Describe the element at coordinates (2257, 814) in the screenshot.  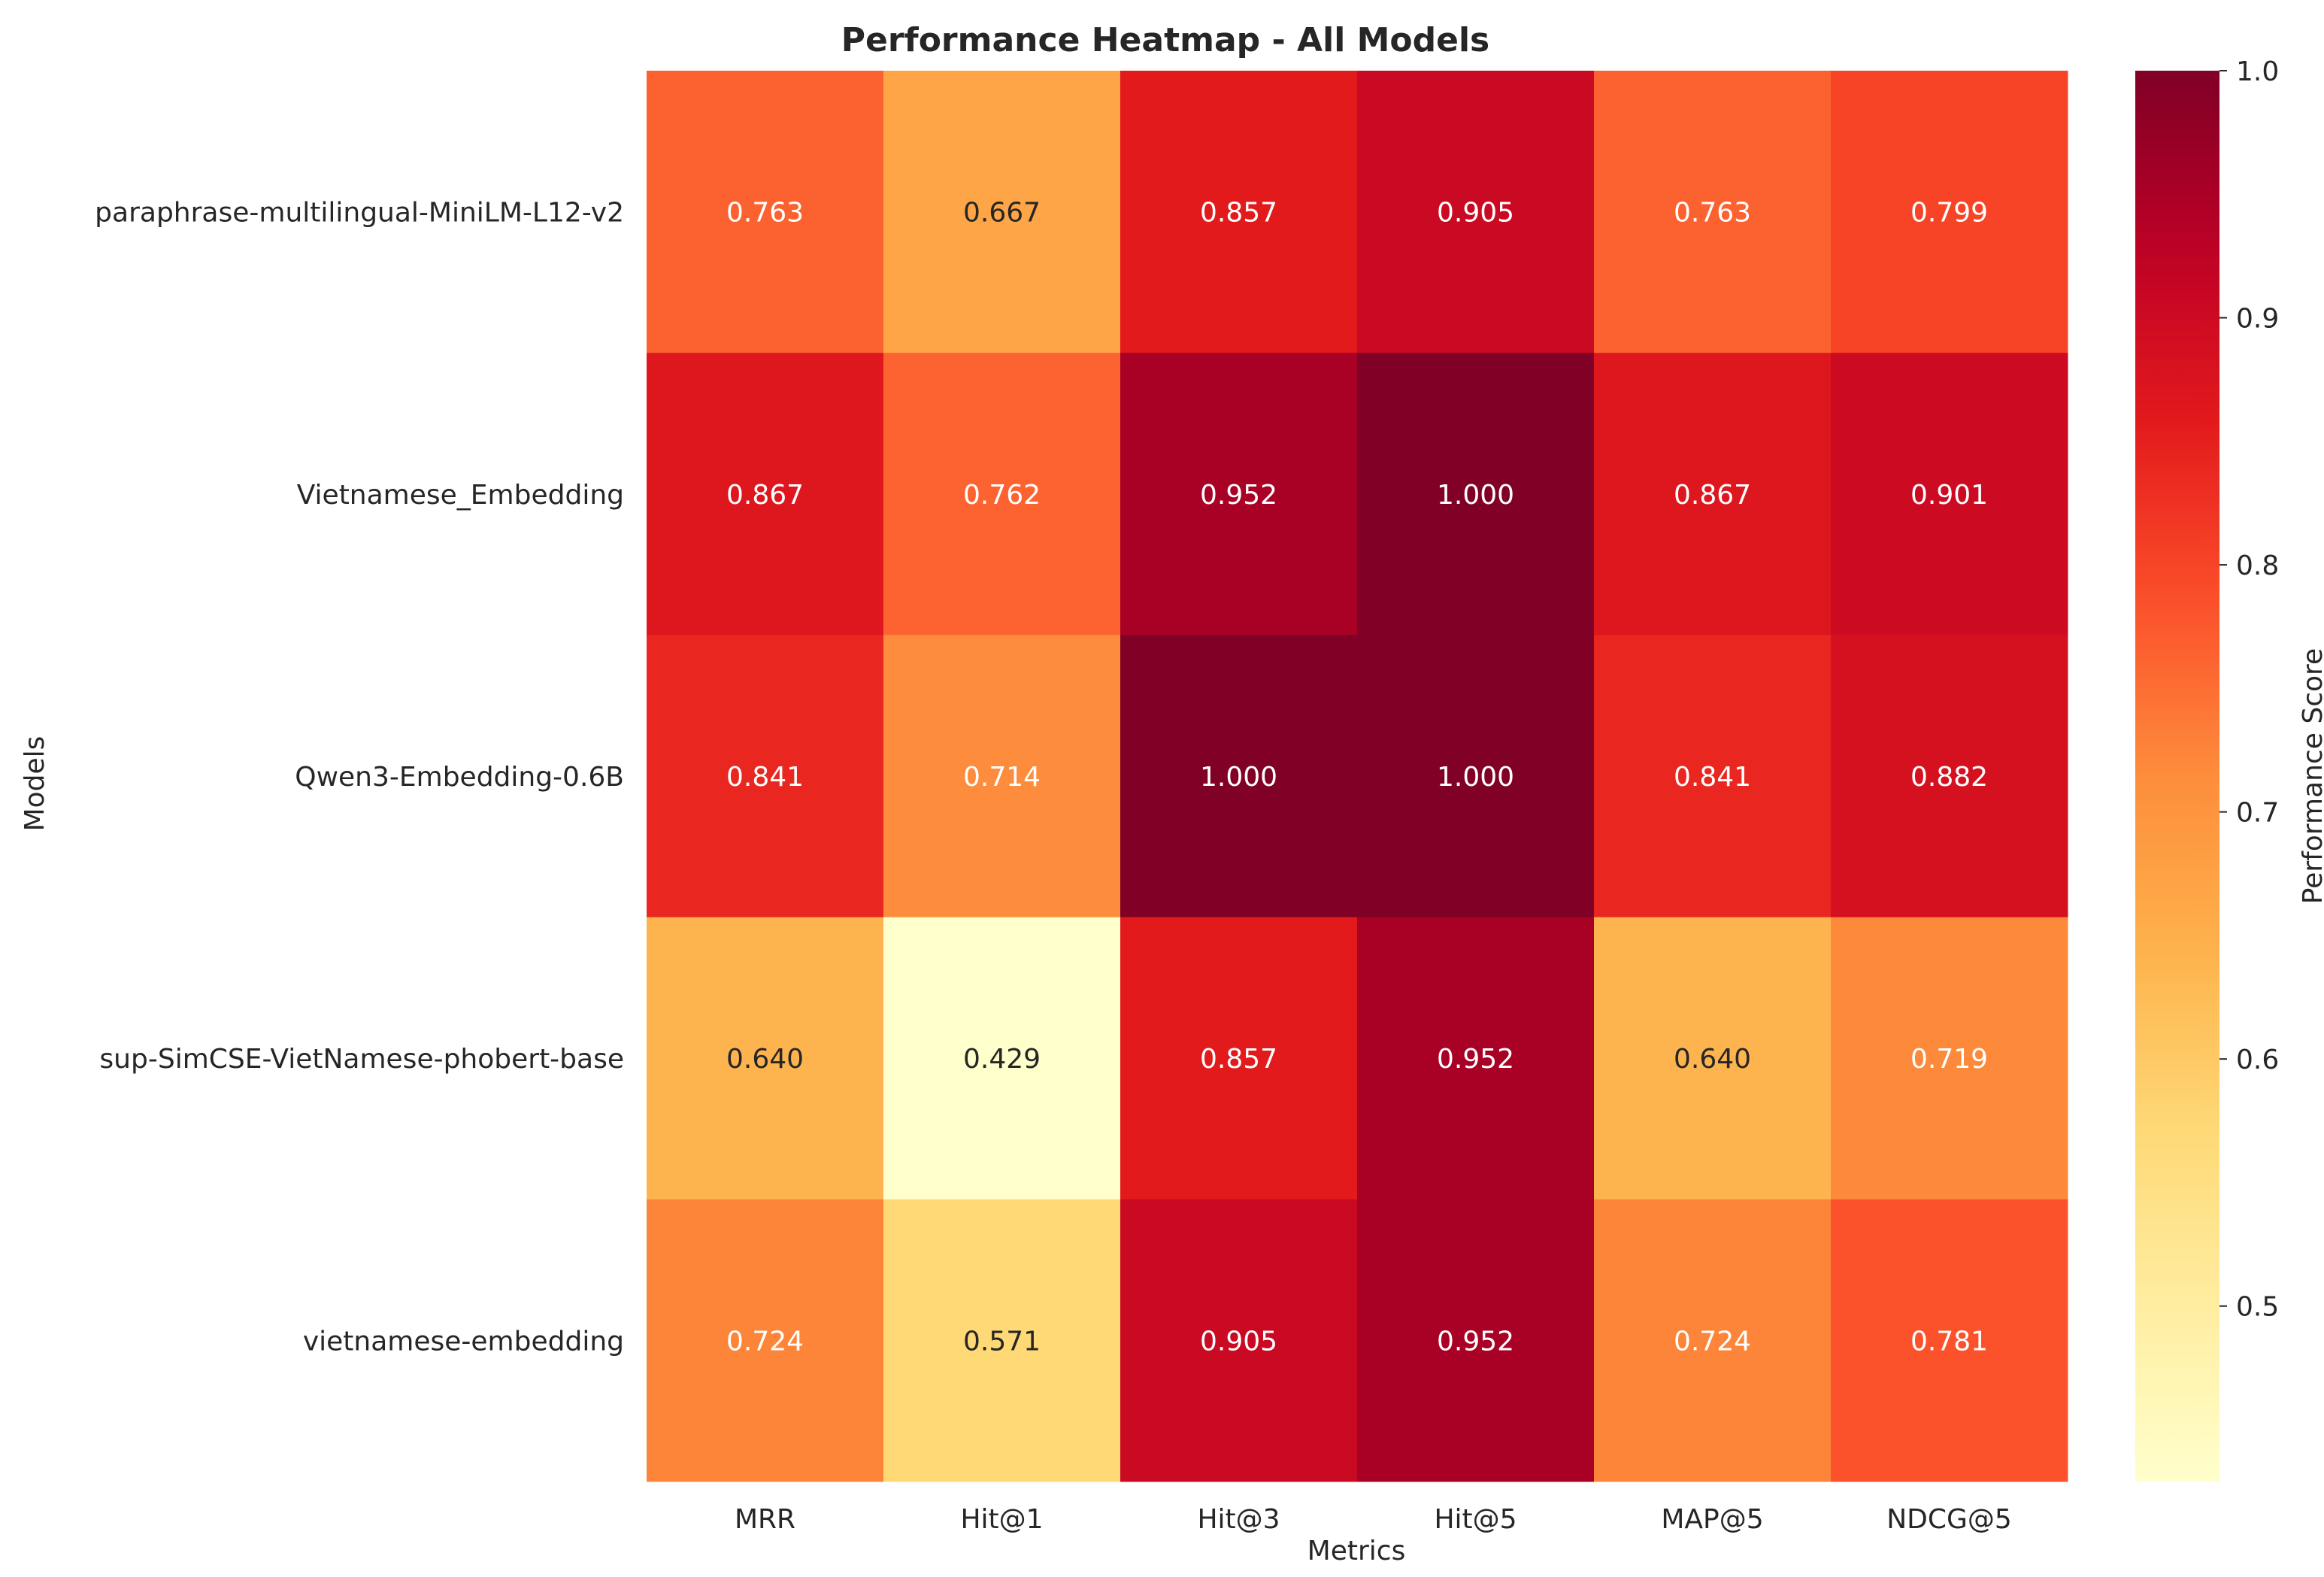
I see `colorbar-tick-label: 0.7` at that location.